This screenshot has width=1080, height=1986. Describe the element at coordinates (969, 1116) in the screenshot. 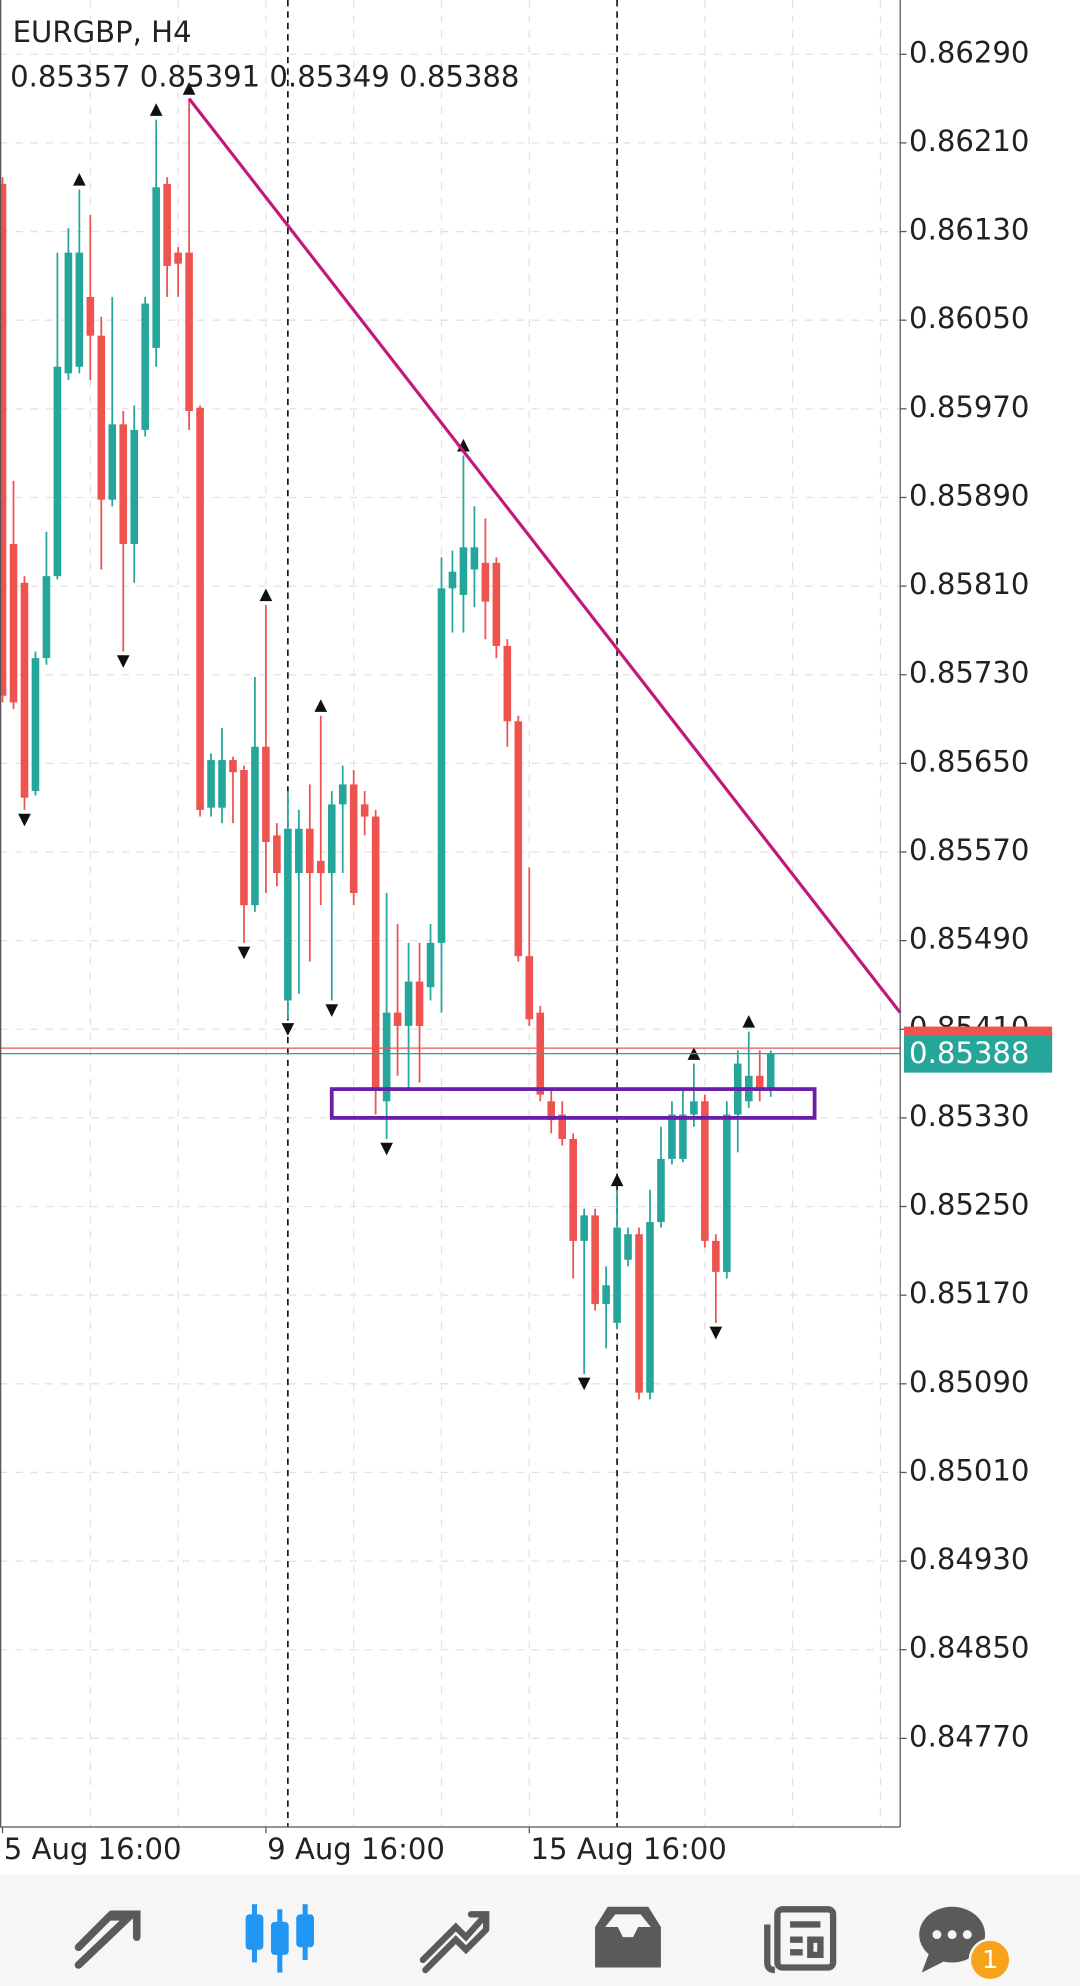

I see `y-tick-label: 0.85330` at that location.